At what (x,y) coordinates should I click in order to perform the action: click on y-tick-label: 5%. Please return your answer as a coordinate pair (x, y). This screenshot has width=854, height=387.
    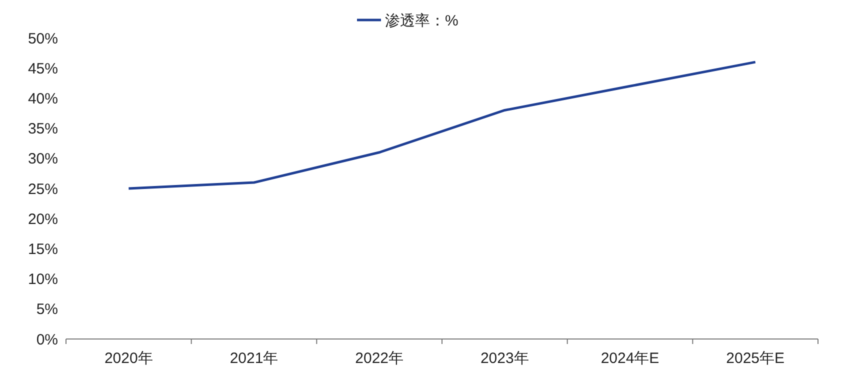
    Looking at the image, I should click on (47, 309).